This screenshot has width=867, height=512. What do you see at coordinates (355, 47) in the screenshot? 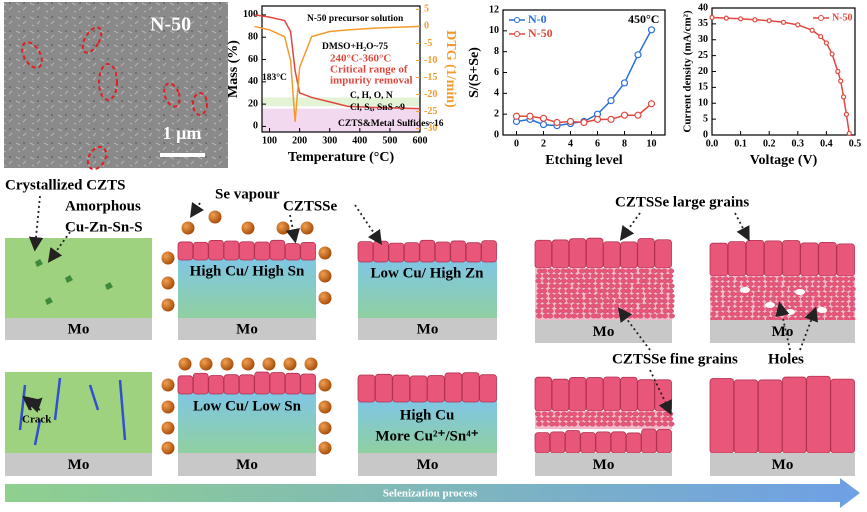
I see `annotation: DMSO+H₂O~75` at bounding box center [355, 47].